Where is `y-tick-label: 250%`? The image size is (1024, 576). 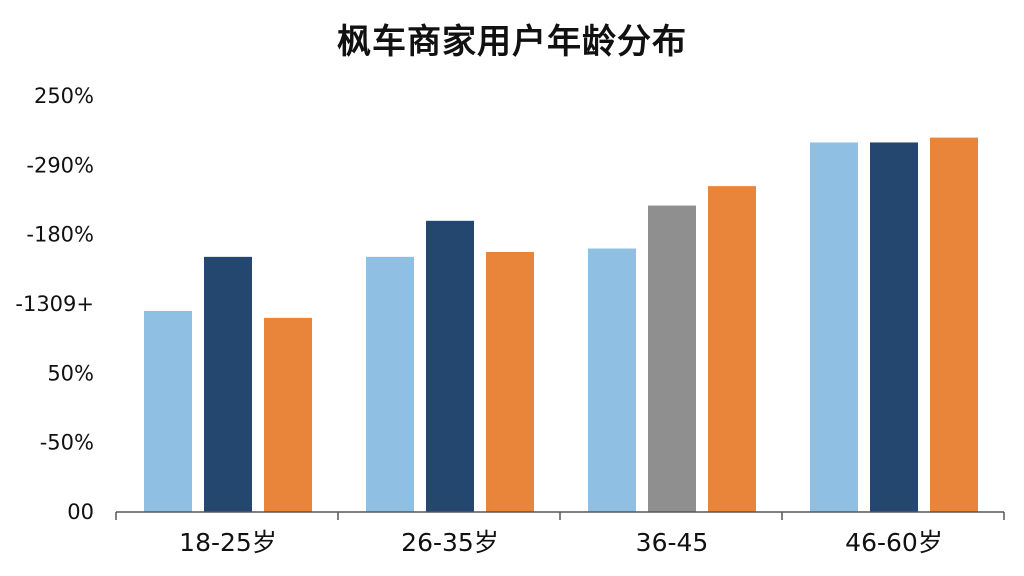 y-tick-label: 250% is located at coordinates (64, 96).